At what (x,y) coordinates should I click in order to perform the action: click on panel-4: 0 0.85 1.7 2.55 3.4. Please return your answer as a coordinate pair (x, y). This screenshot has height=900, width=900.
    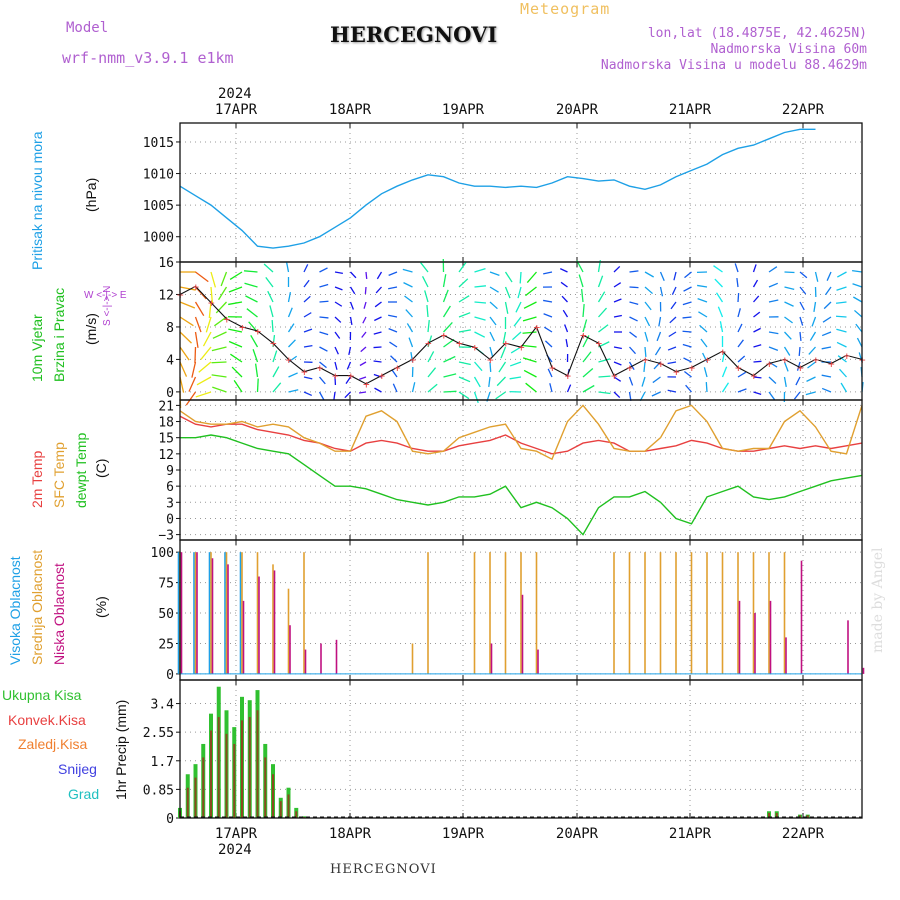
    Looking at the image, I should click on (503, 753).